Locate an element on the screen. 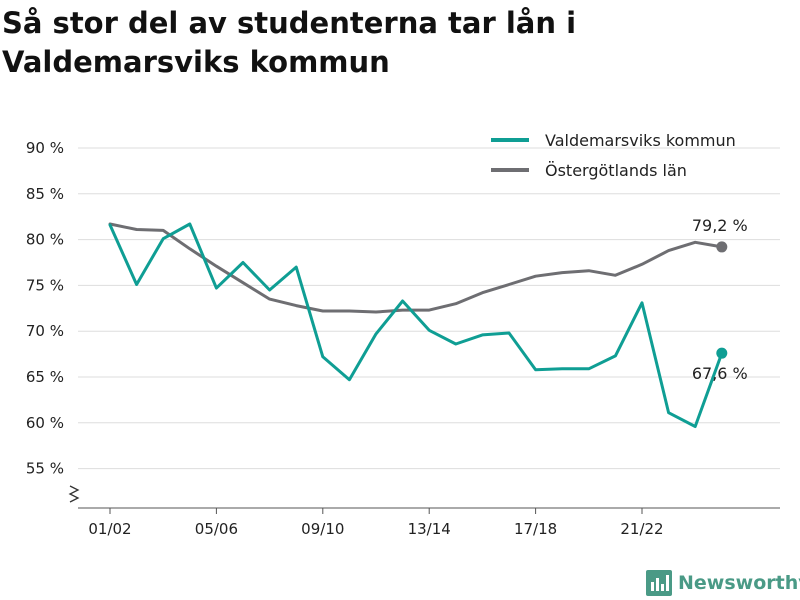 The height and width of the screenshot is (600, 800). legend-label-0: Valdemarsviks kommun is located at coordinates (640, 140).